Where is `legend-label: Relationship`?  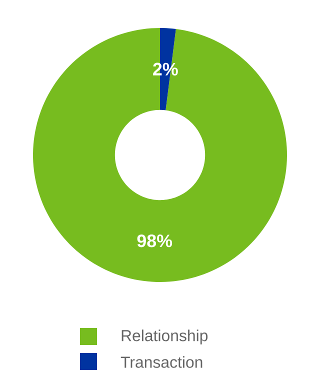 legend-label: Relationship is located at coordinates (165, 337).